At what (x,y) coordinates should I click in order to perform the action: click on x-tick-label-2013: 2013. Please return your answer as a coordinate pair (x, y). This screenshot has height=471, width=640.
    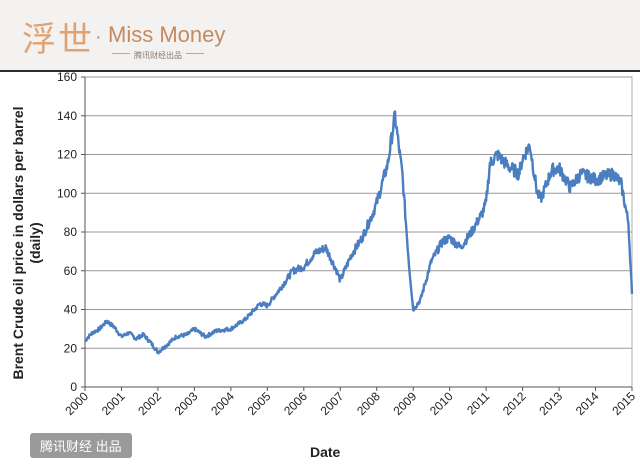
    Looking at the image, I should click on (550, 403).